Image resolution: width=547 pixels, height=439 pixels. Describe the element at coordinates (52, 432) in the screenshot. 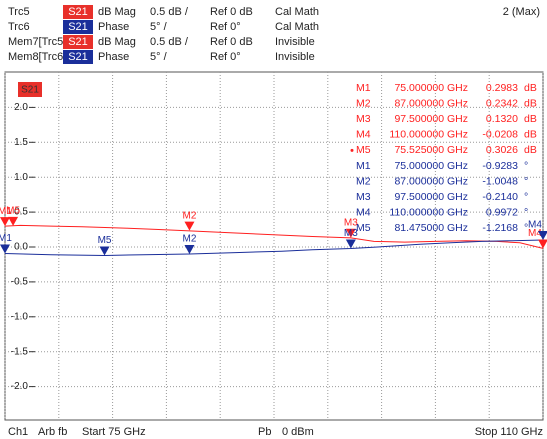

I see `footer-left: Arb fb` at that location.